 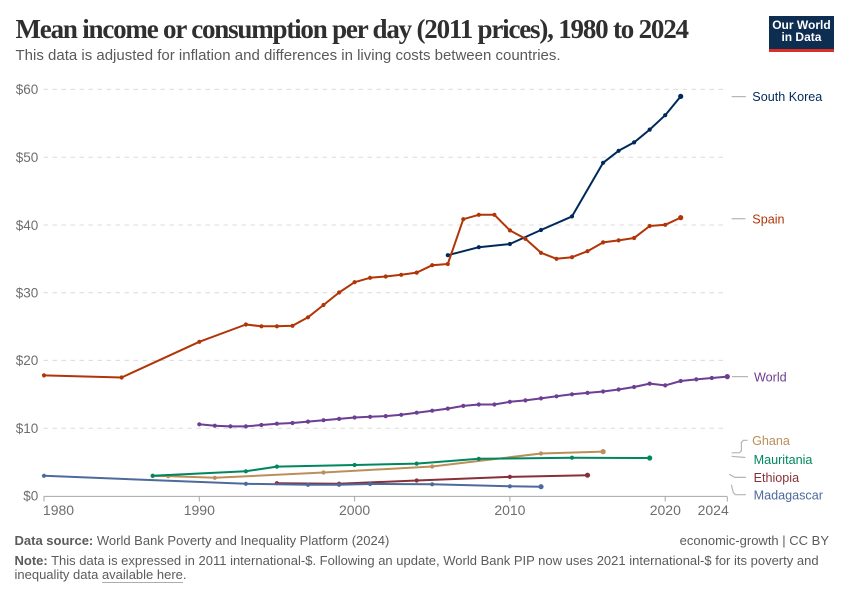 I want to click on svg-text: 2024, so click(x=713, y=510).